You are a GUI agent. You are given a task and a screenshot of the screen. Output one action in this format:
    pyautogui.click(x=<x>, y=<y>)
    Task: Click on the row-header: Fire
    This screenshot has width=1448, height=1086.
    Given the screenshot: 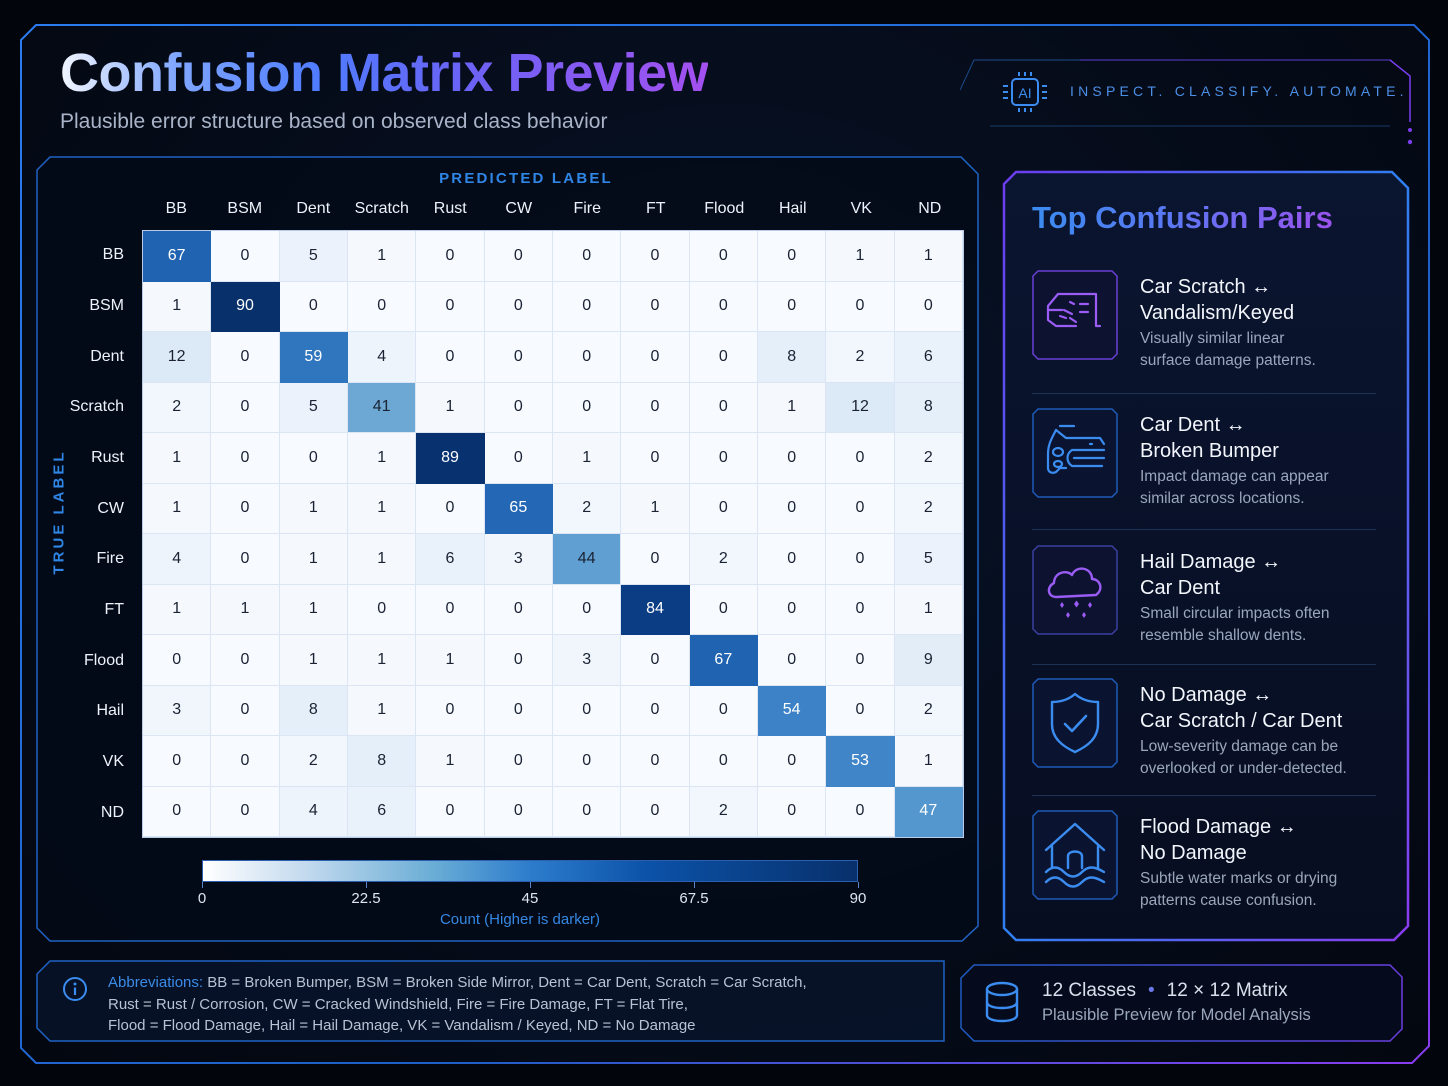 What is the action you would take?
    pyautogui.click(x=110, y=559)
    